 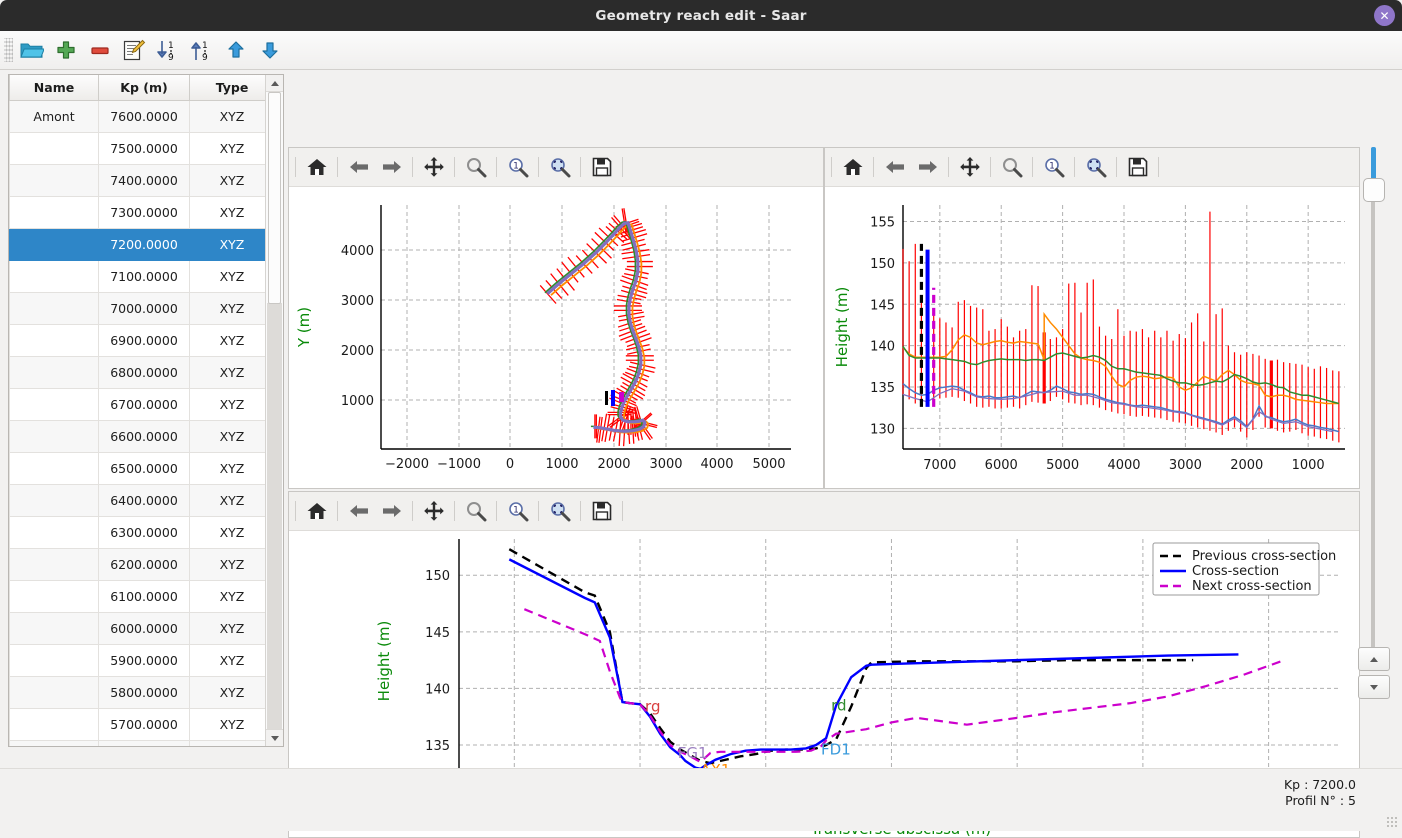 I want to click on table-row: 6200.0000 XYZ, so click(x=142, y=564).